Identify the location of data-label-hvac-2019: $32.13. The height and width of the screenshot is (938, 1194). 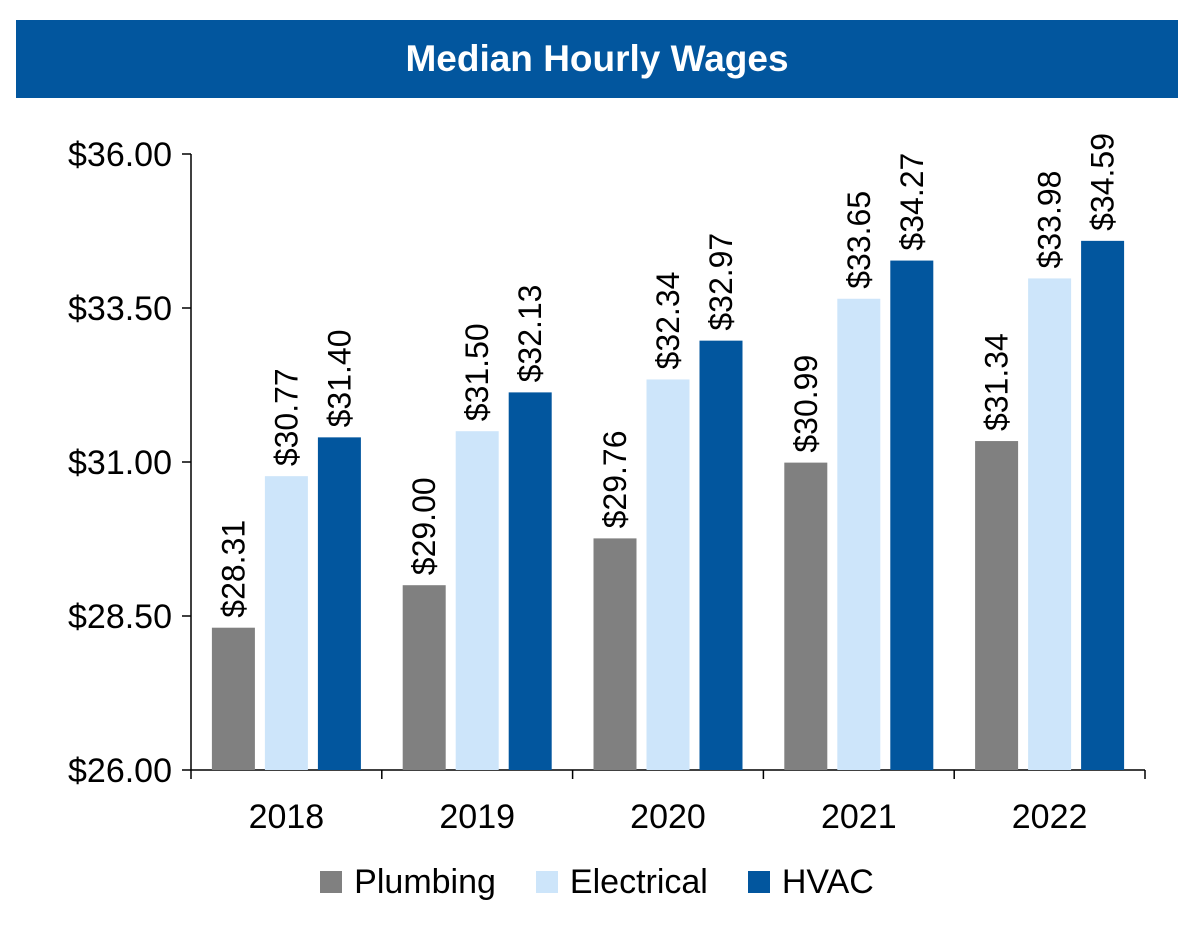
(530, 334).